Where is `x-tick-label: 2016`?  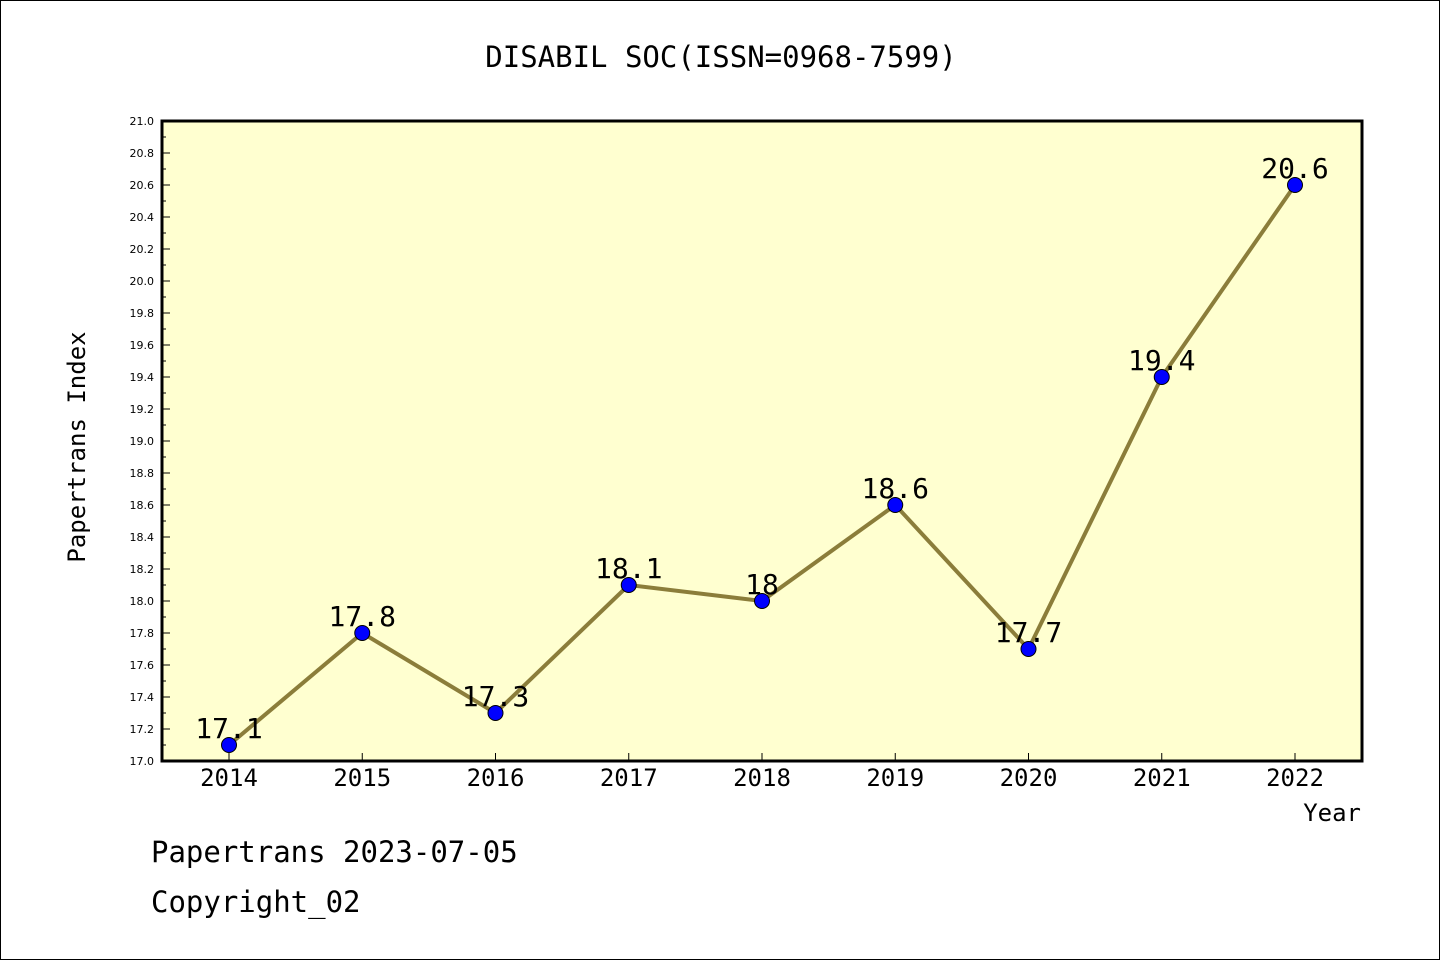
x-tick-label: 2016 is located at coordinates (496, 778).